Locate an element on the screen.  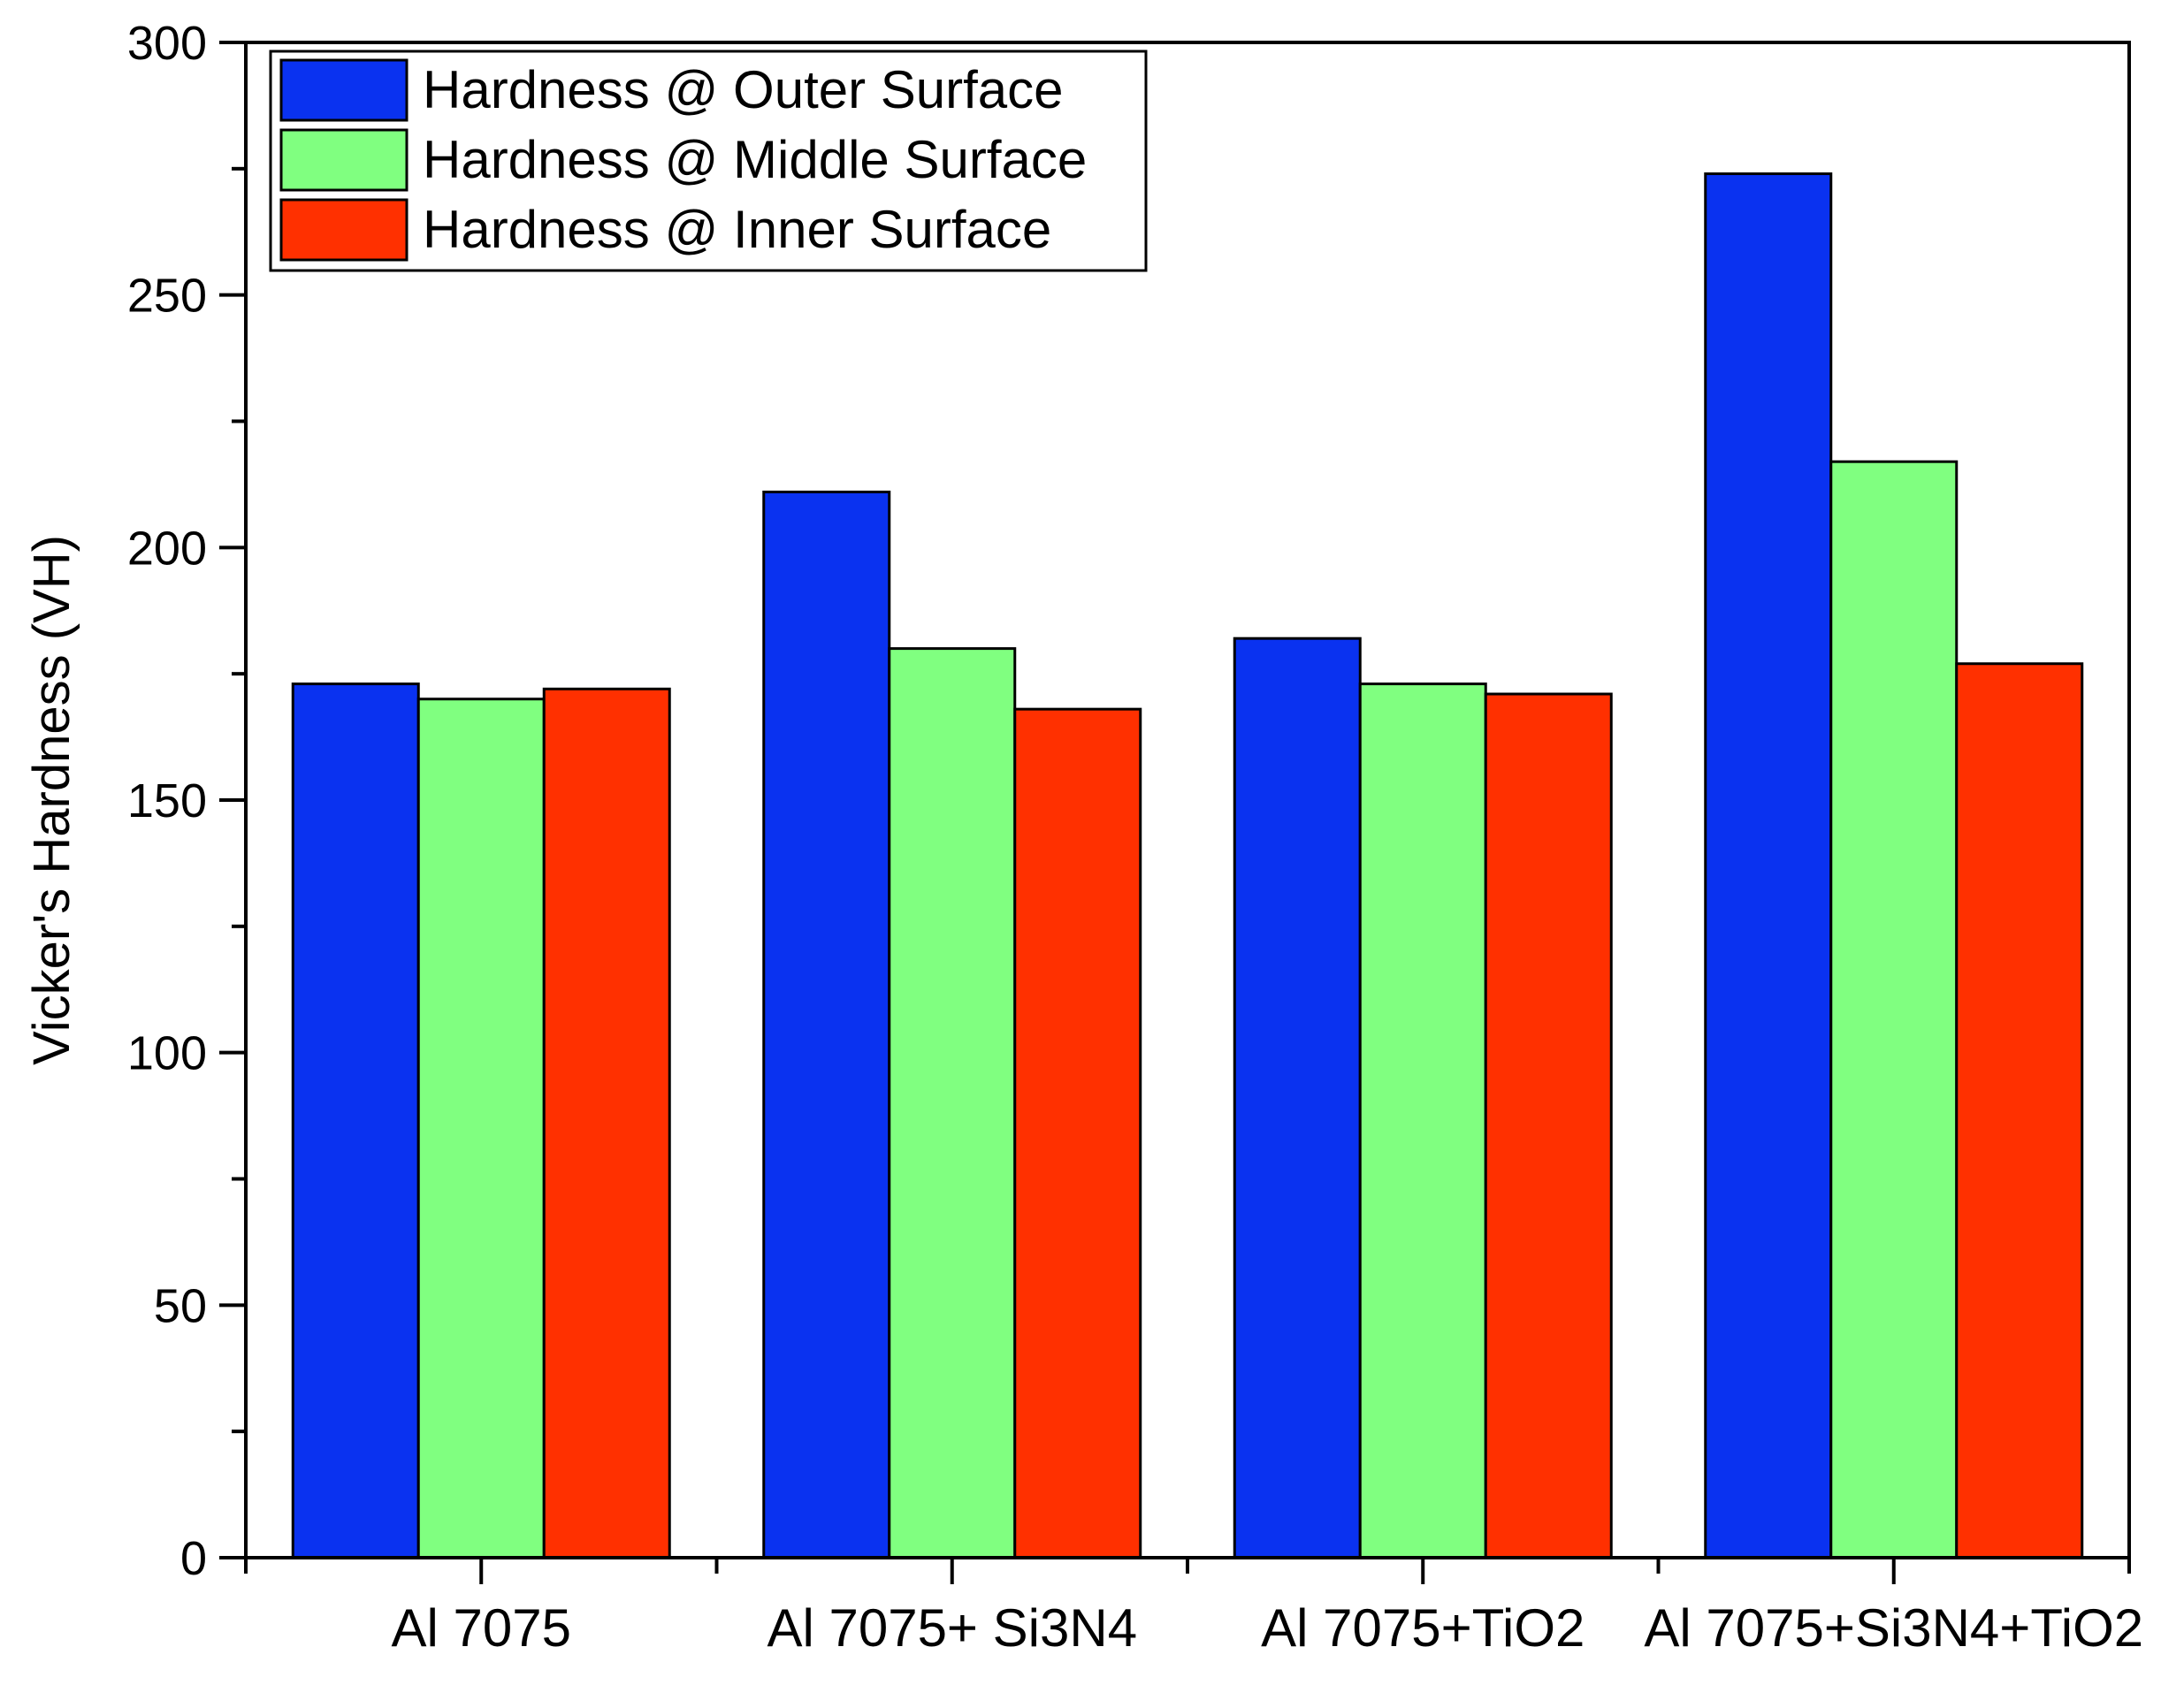
legend-frame is located at coordinates (708, 161).